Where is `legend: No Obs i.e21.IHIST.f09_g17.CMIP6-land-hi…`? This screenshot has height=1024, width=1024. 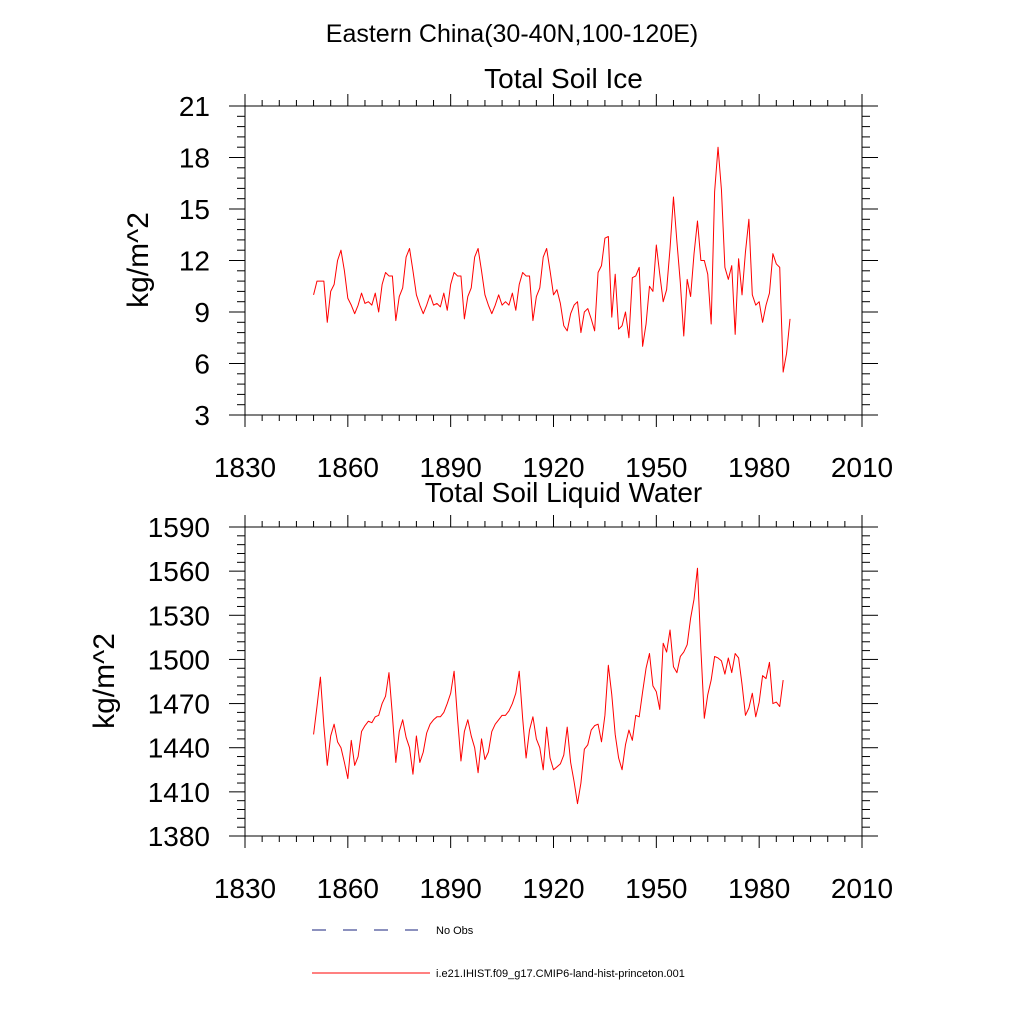 legend: No Obs i.e21.IHIST.f09_g17.CMIP6-land-hi… is located at coordinates (498, 952).